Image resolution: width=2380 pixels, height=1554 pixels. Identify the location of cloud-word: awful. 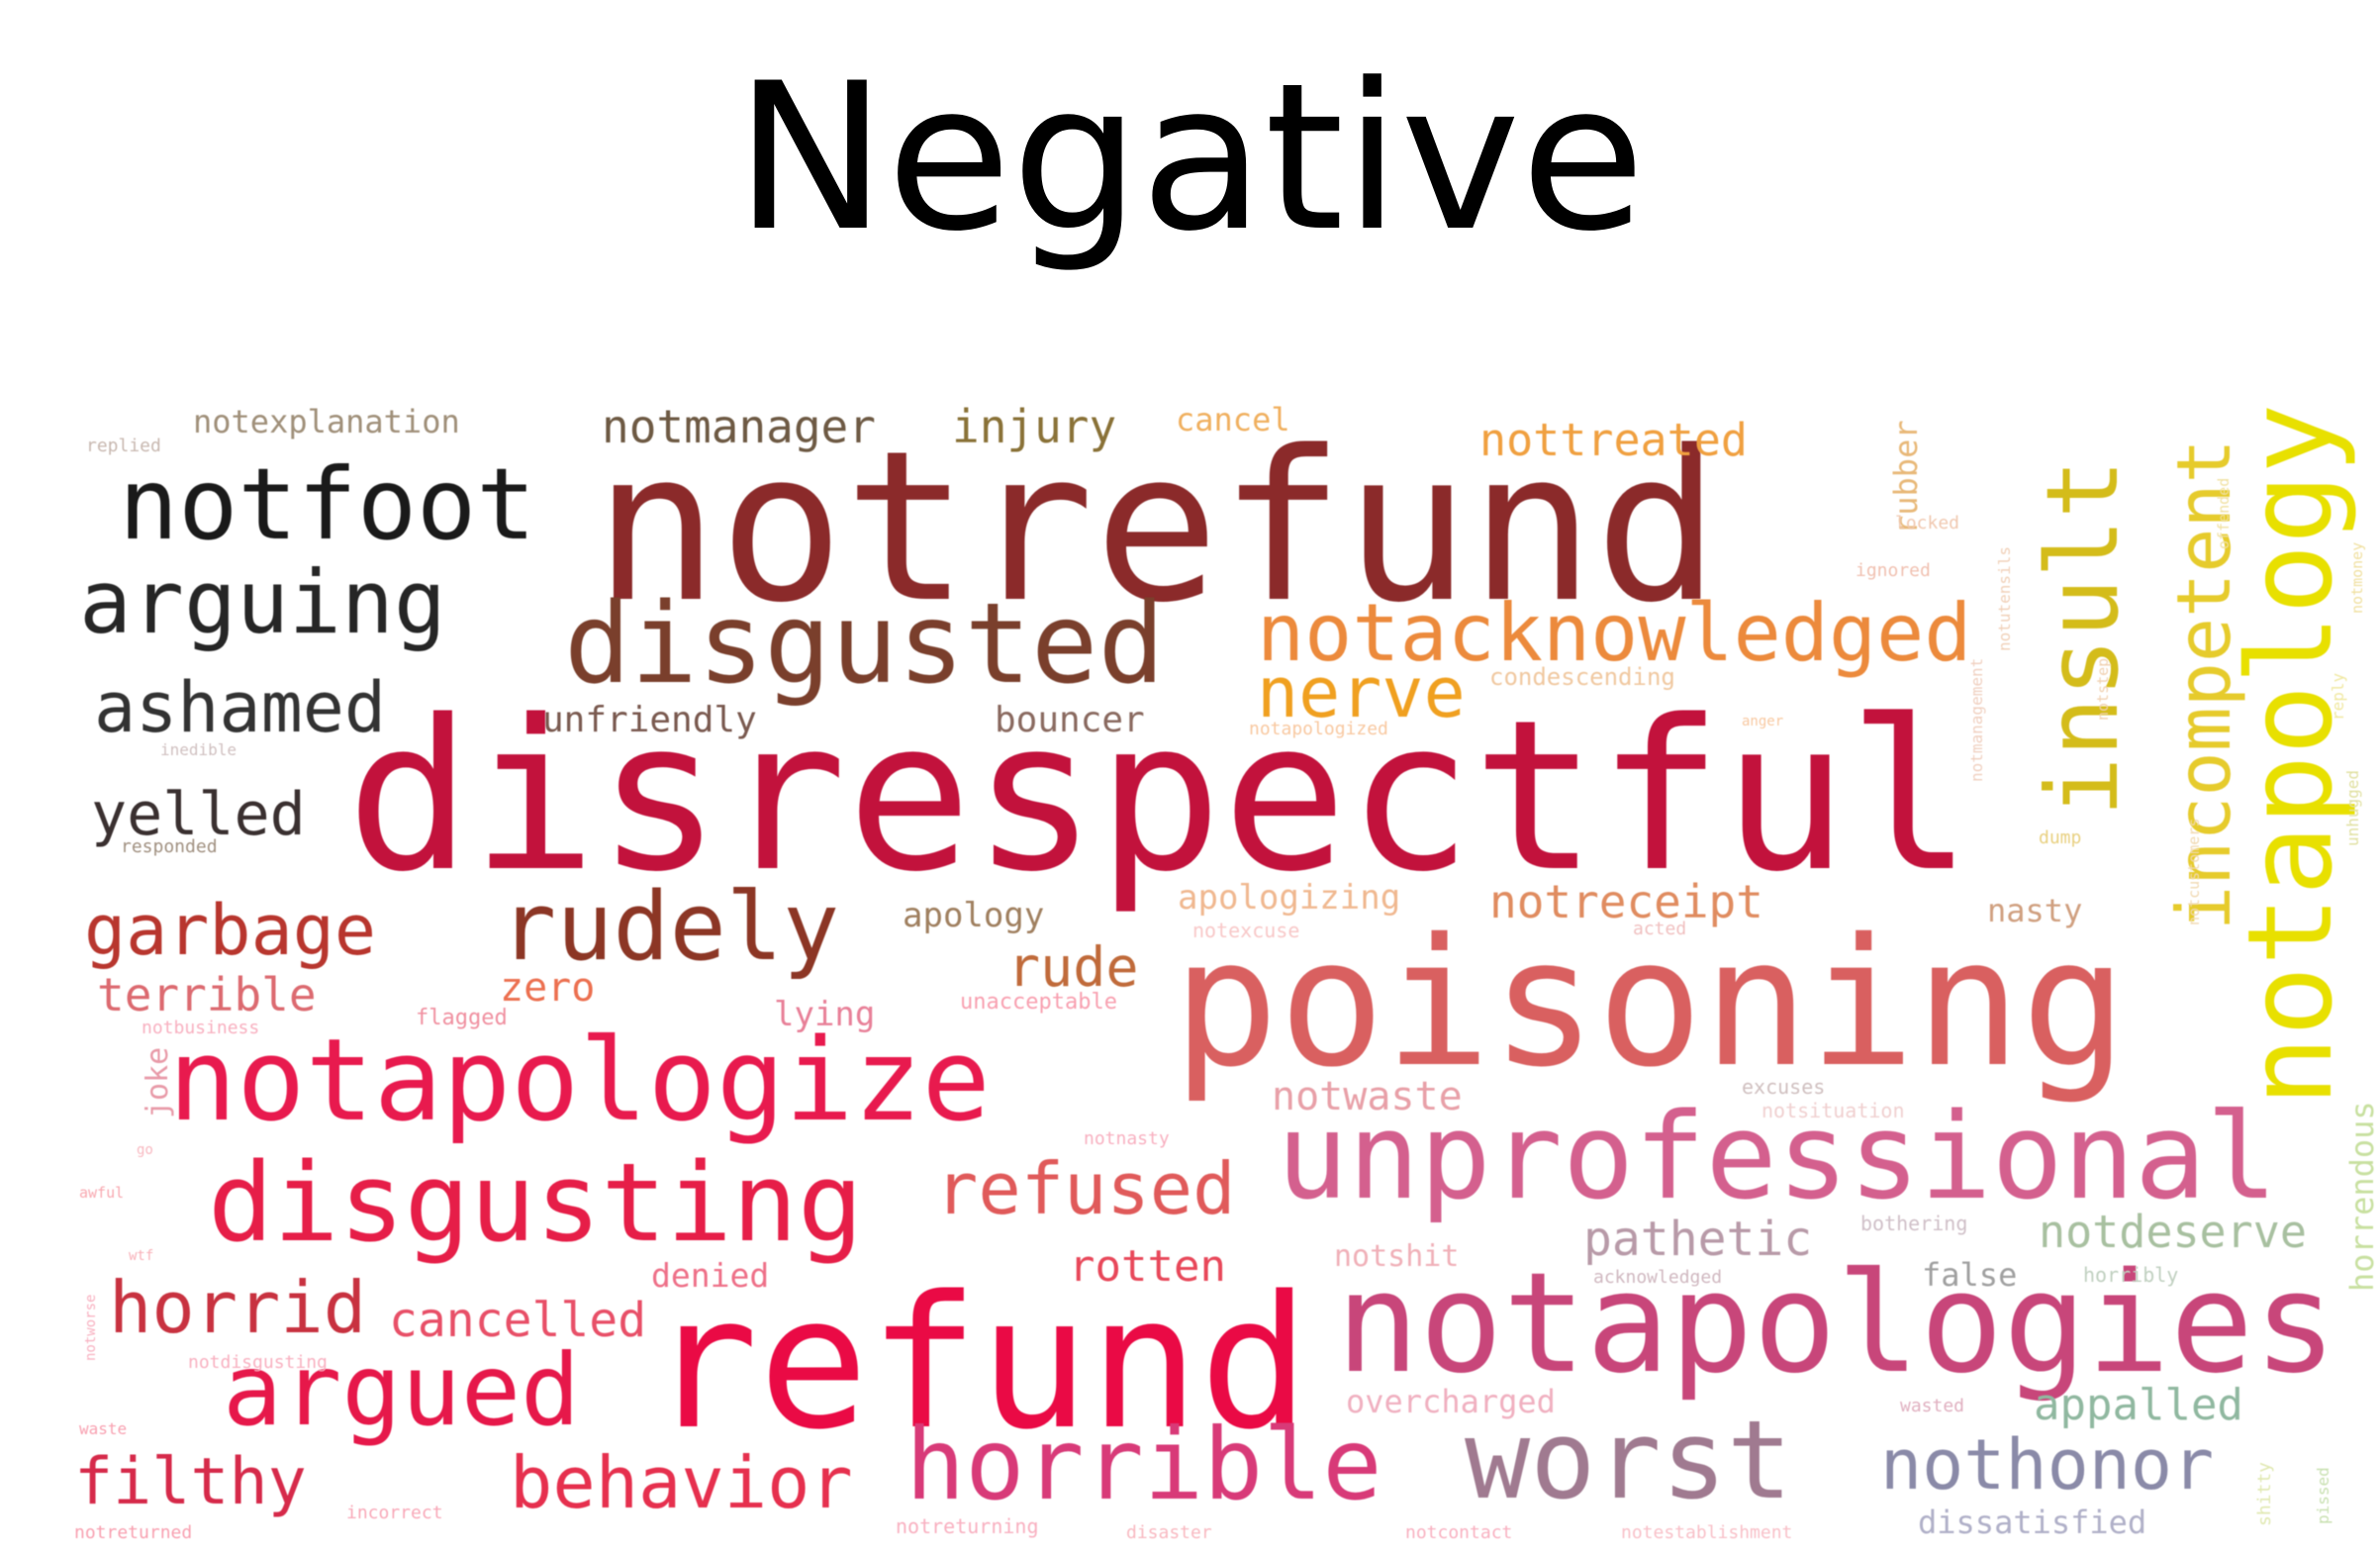
(102, 1193).